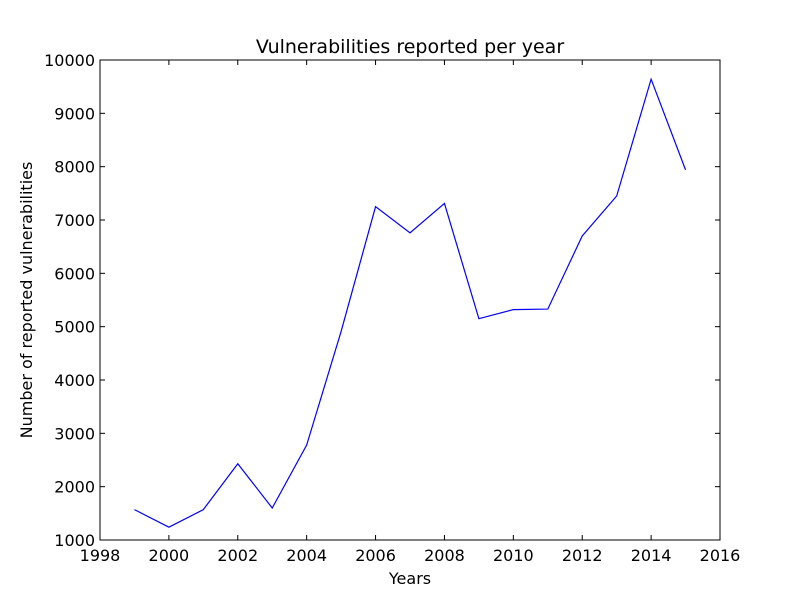  What do you see at coordinates (410, 47) in the screenshot?
I see `chart-title: Vulnerabilities reported per year` at bounding box center [410, 47].